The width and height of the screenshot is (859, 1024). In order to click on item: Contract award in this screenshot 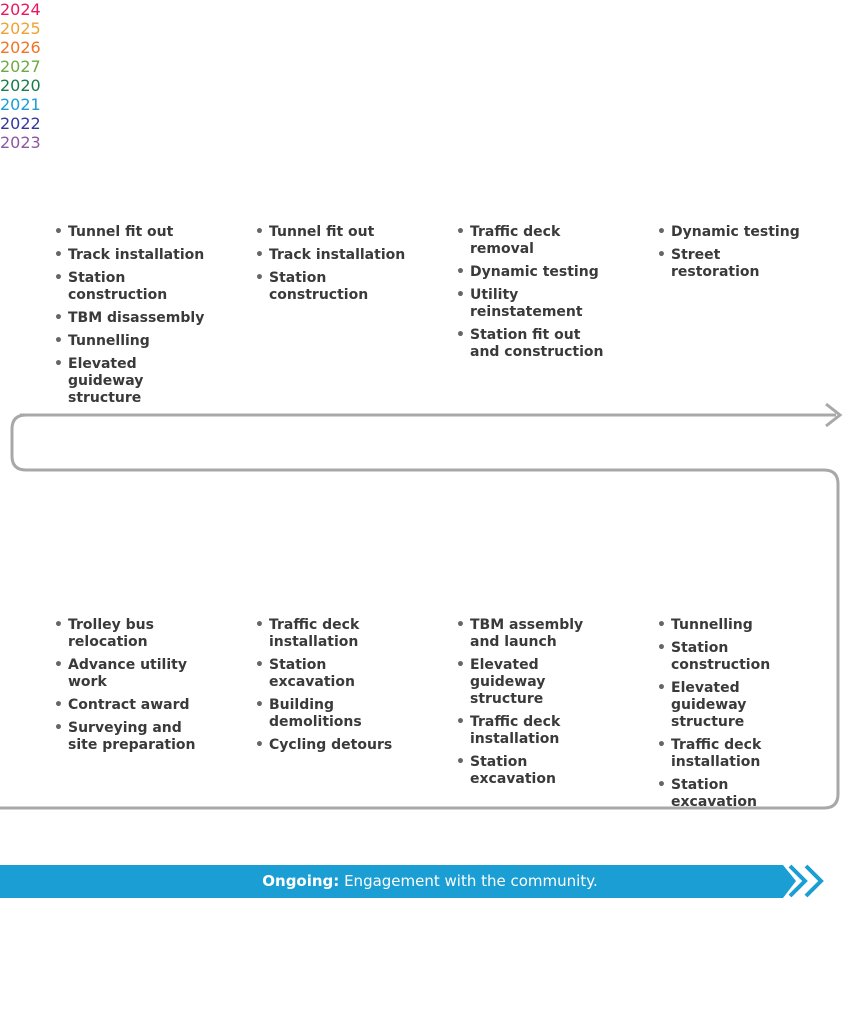, I will do `click(130, 705)`.